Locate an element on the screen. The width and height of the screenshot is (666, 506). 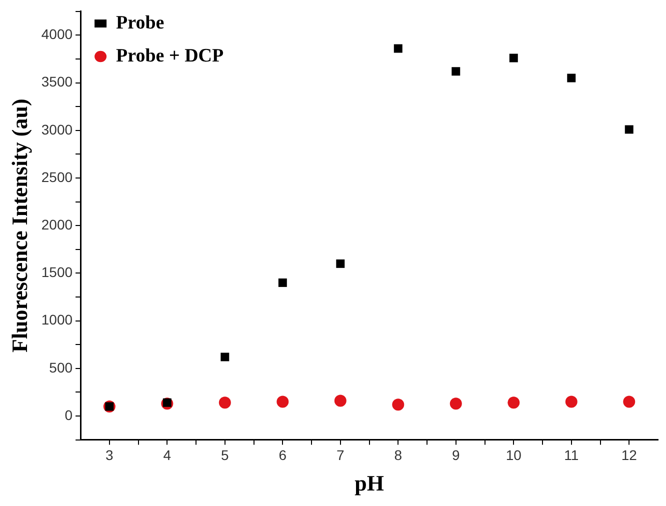
y-tick-label: 2000 is located at coordinates (57, 224).